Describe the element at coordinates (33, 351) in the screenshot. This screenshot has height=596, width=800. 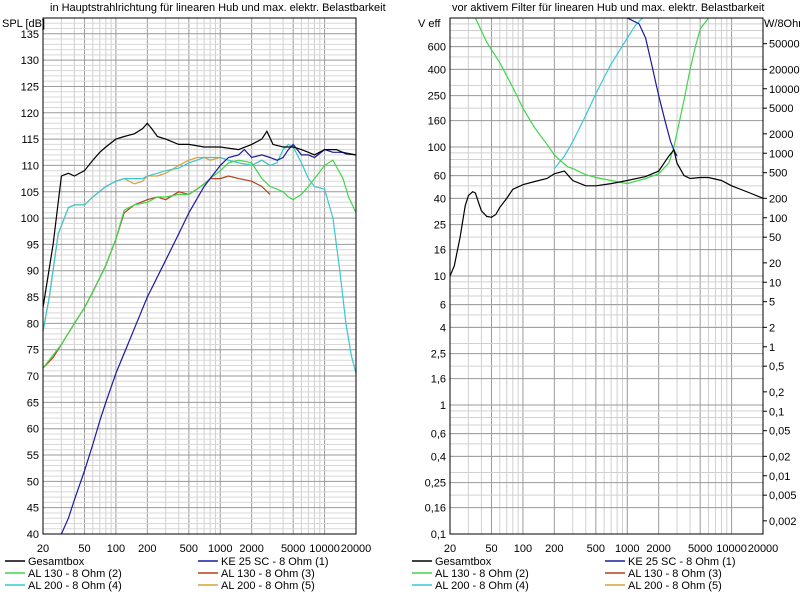
I see `y-tick-label: 75` at that location.